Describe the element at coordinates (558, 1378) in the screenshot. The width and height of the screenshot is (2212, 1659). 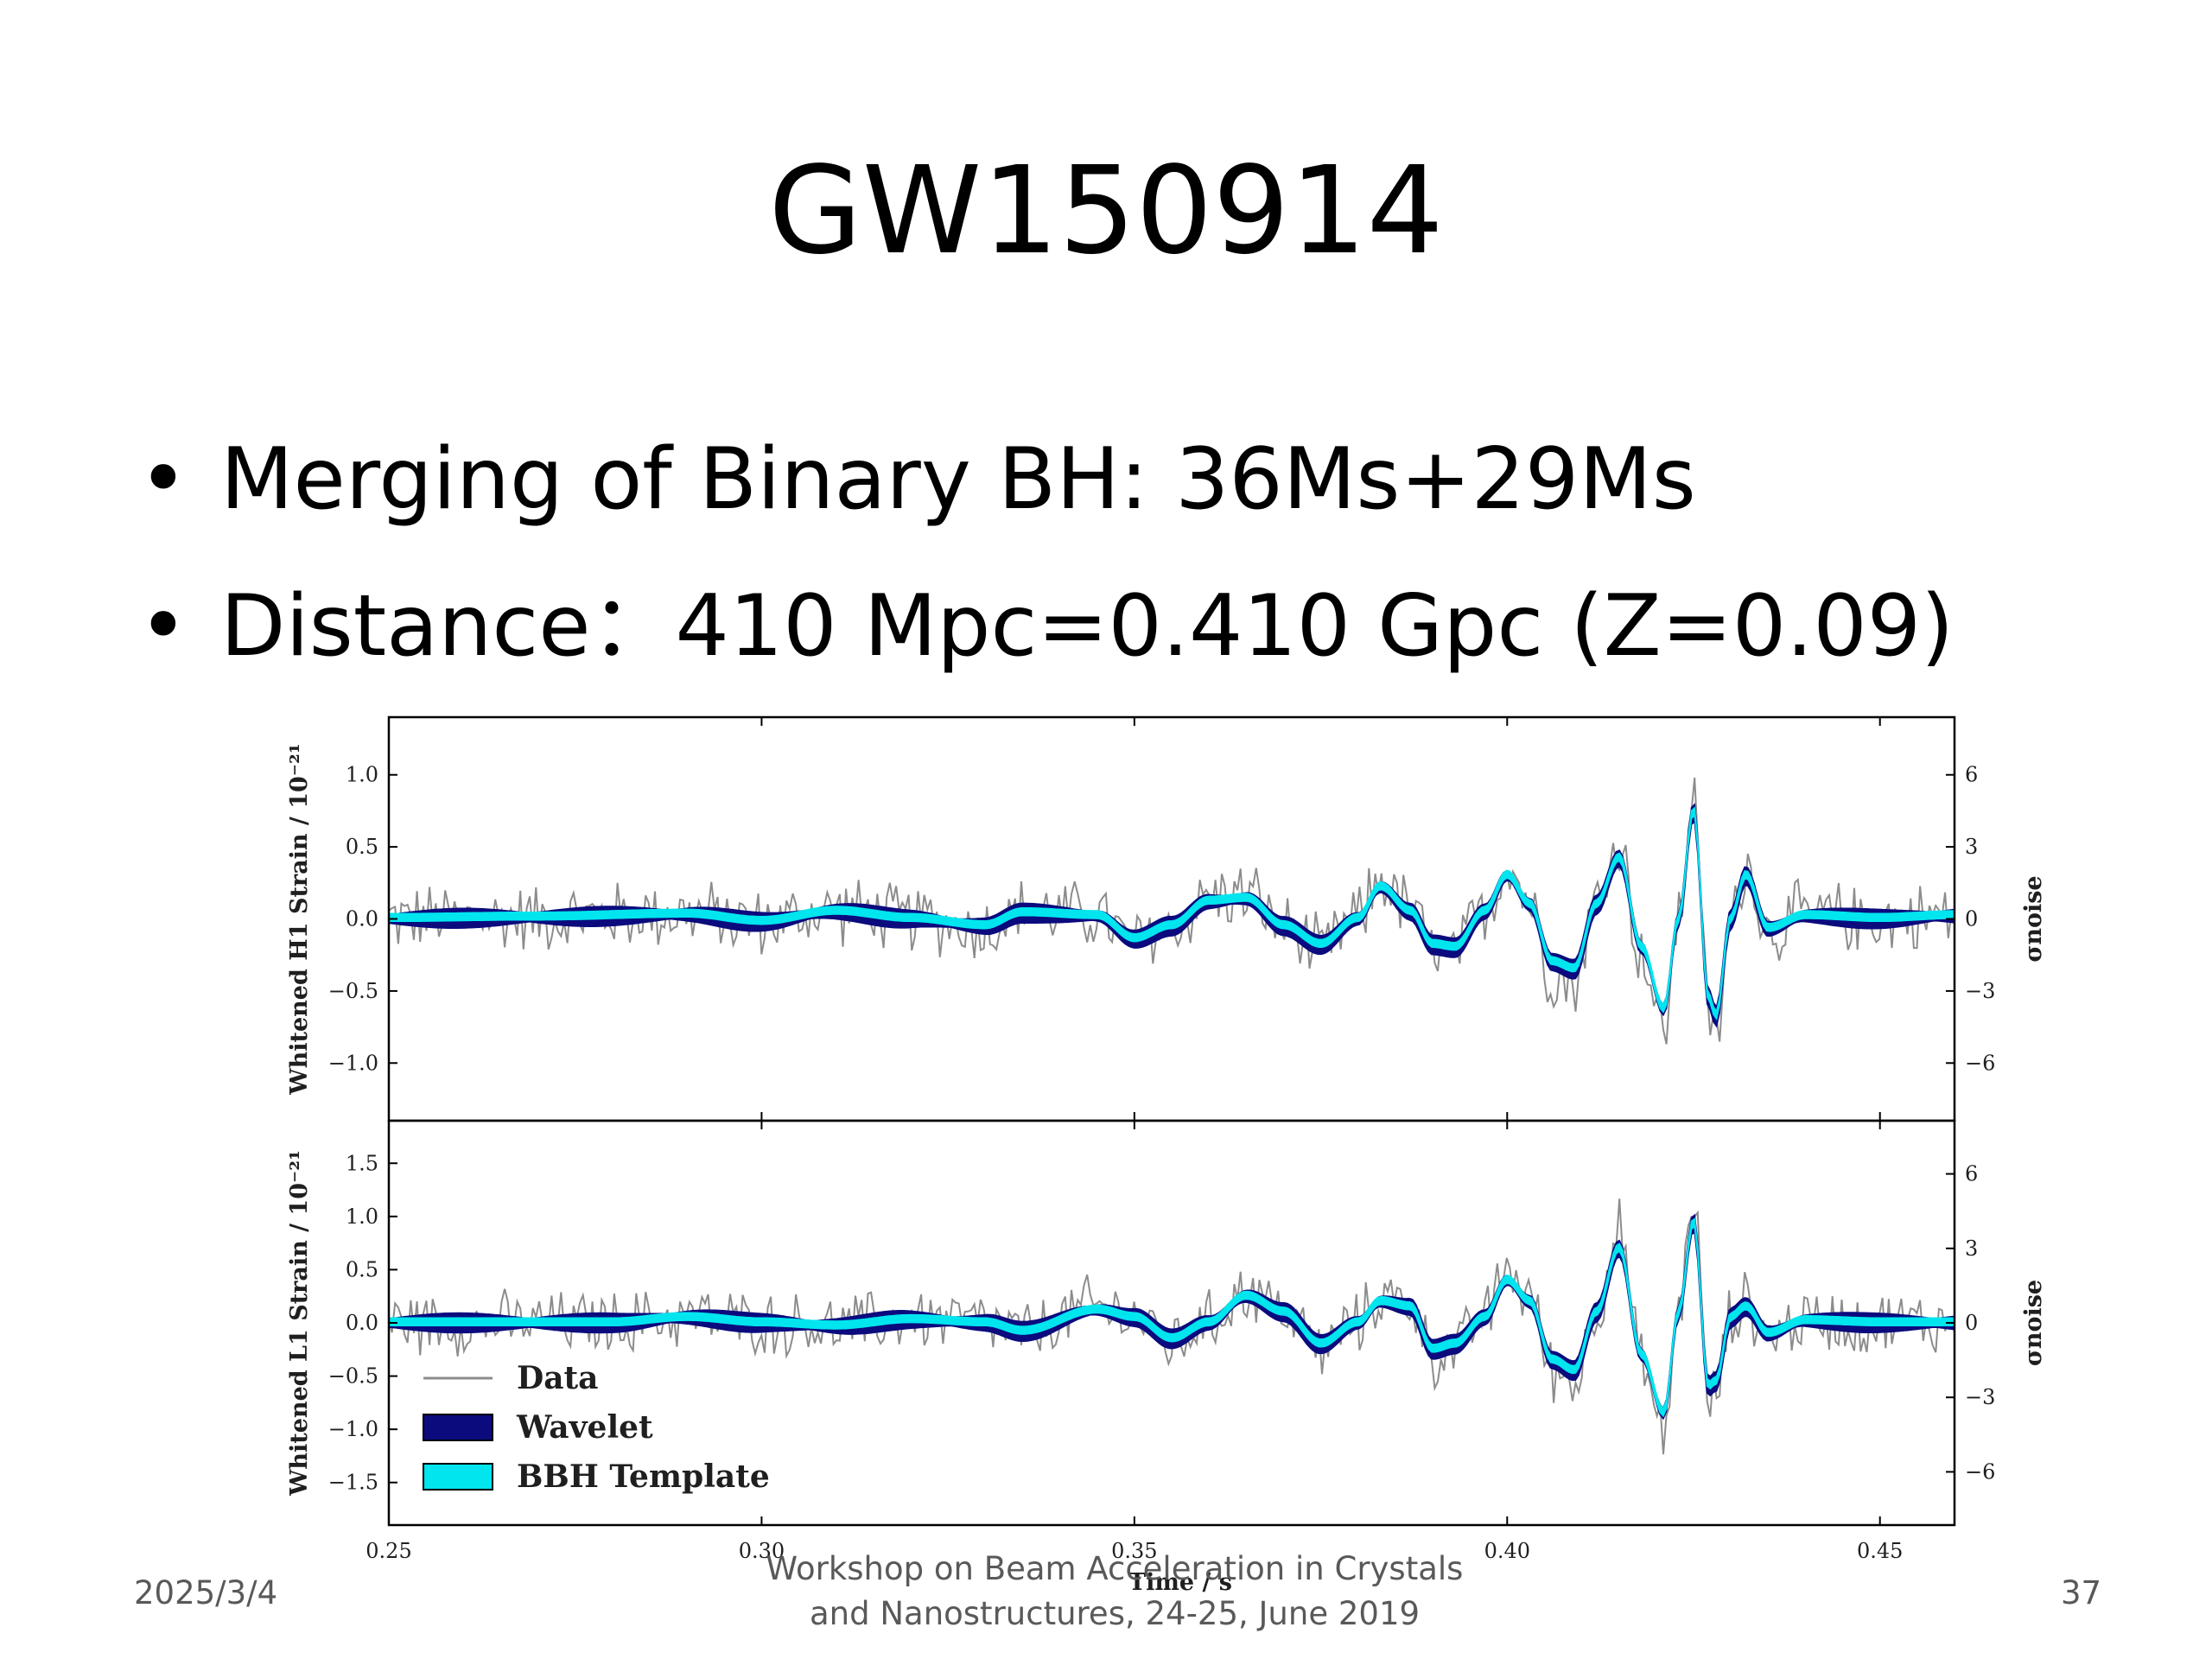
I see `legend-label: Data` at that location.